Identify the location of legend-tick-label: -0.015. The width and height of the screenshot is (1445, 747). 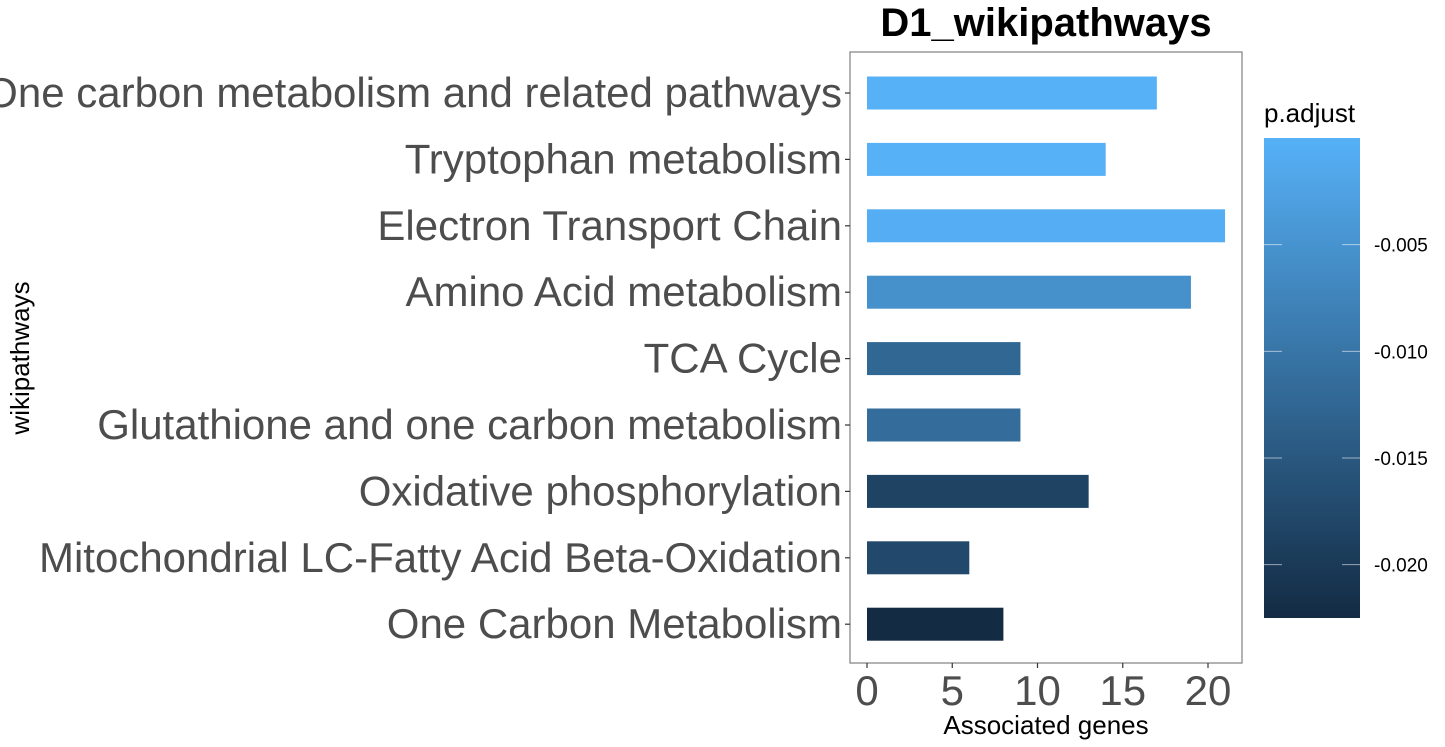
(1401, 459).